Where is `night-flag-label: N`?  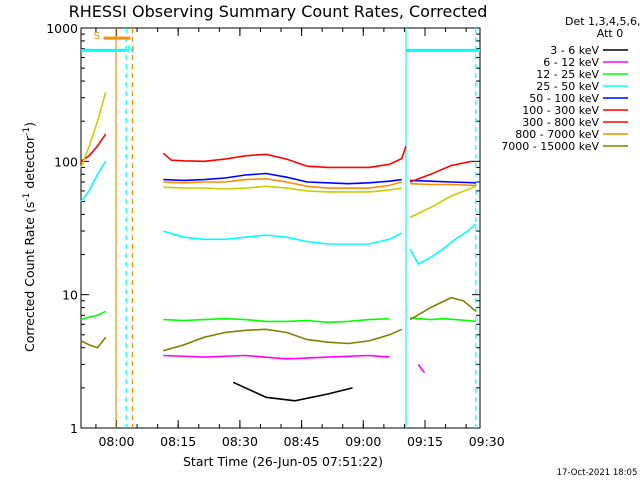 night-flag-label: N is located at coordinates (130, 49).